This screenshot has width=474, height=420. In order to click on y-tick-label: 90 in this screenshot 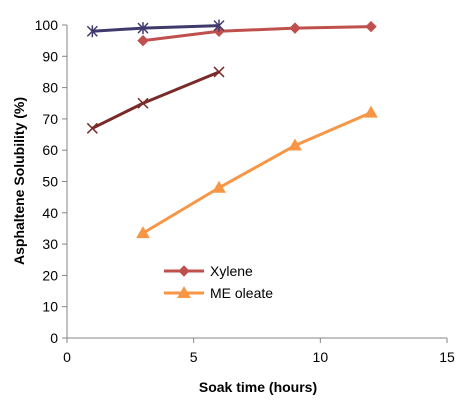, I will do `click(50, 56)`.